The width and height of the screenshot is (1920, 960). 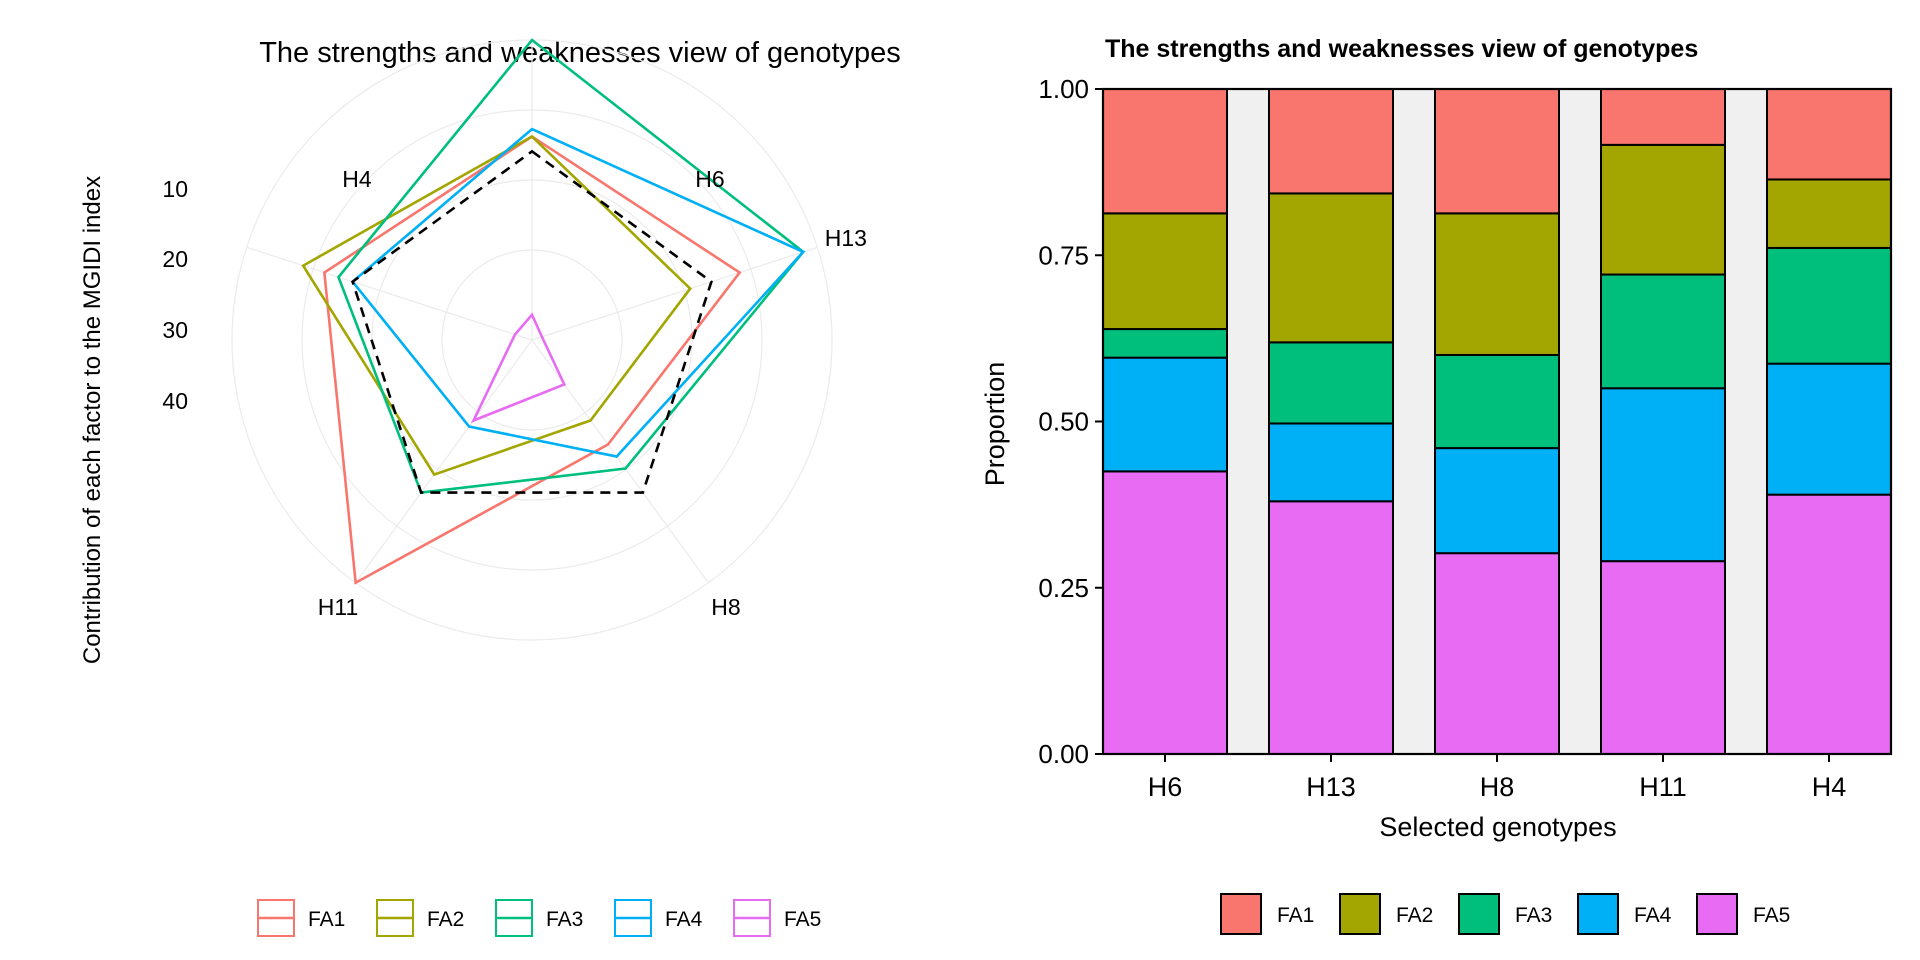 What do you see at coordinates (175, 259) in the screenshot?
I see `radar-radial-tick: 20` at bounding box center [175, 259].